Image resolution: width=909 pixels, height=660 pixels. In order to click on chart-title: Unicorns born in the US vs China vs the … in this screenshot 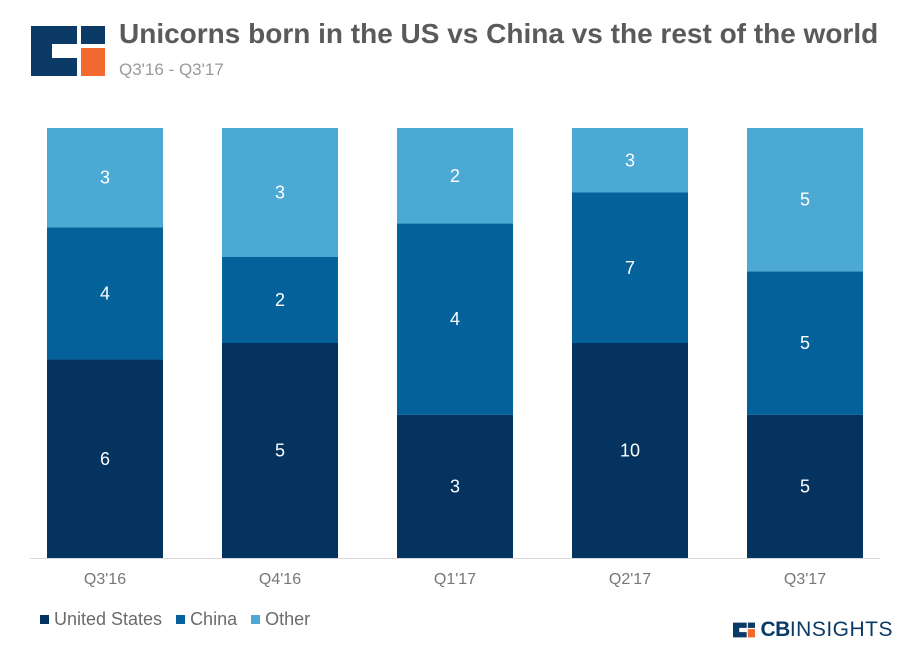, I will do `click(499, 33)`.